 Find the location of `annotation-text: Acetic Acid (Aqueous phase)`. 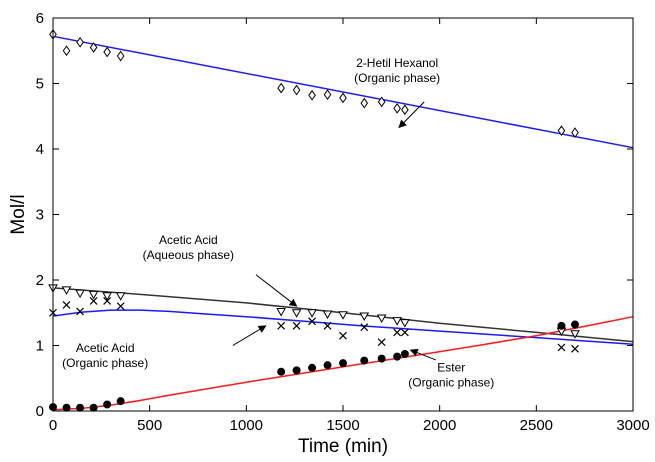

annotation-text: Acetic Acid (Aqueous phase) is located at coordinates (188, 247).